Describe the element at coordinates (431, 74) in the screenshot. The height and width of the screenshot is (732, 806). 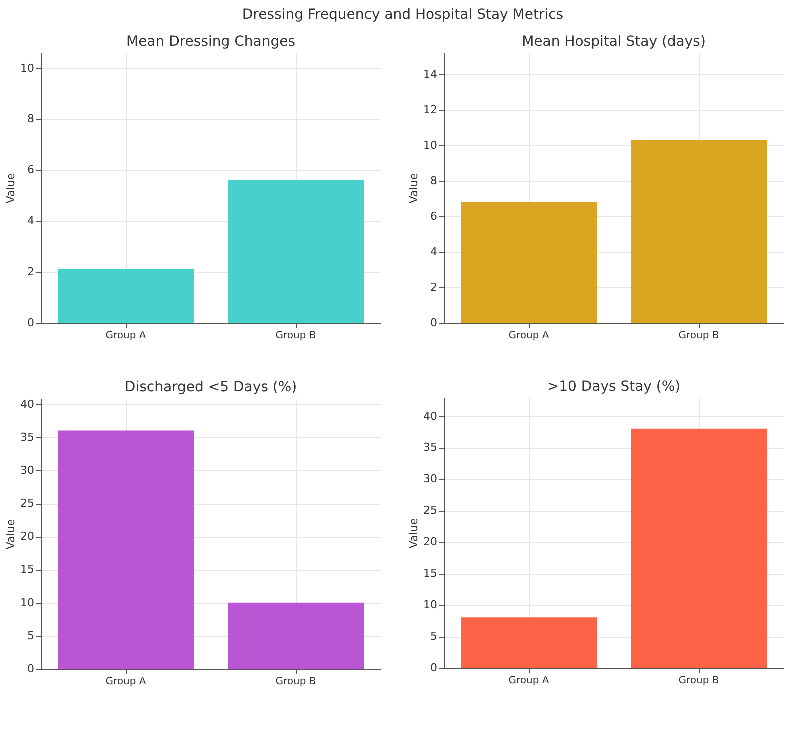
I see `y-tick-label: 14` at that location.